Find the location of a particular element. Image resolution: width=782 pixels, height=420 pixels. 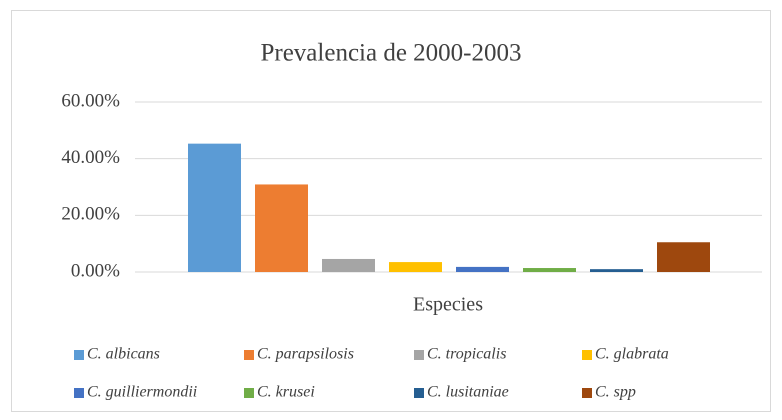

legend-label: C. guilliermondii is located at coordinates (142, 392).